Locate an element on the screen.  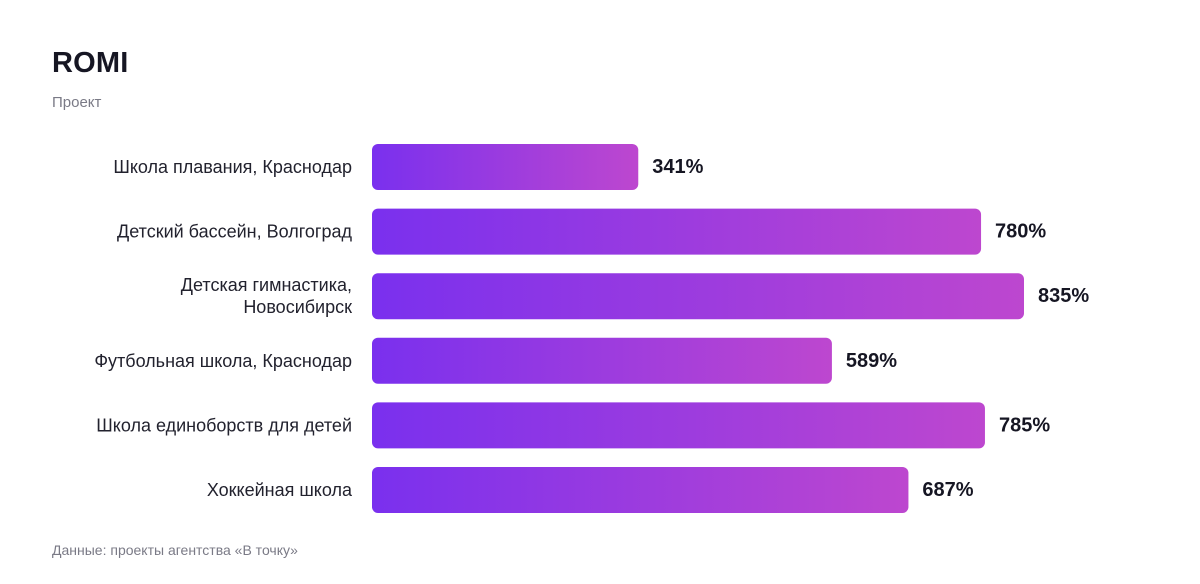
category-label: Школа единоборств для детей is located at coordinates (224, 425).